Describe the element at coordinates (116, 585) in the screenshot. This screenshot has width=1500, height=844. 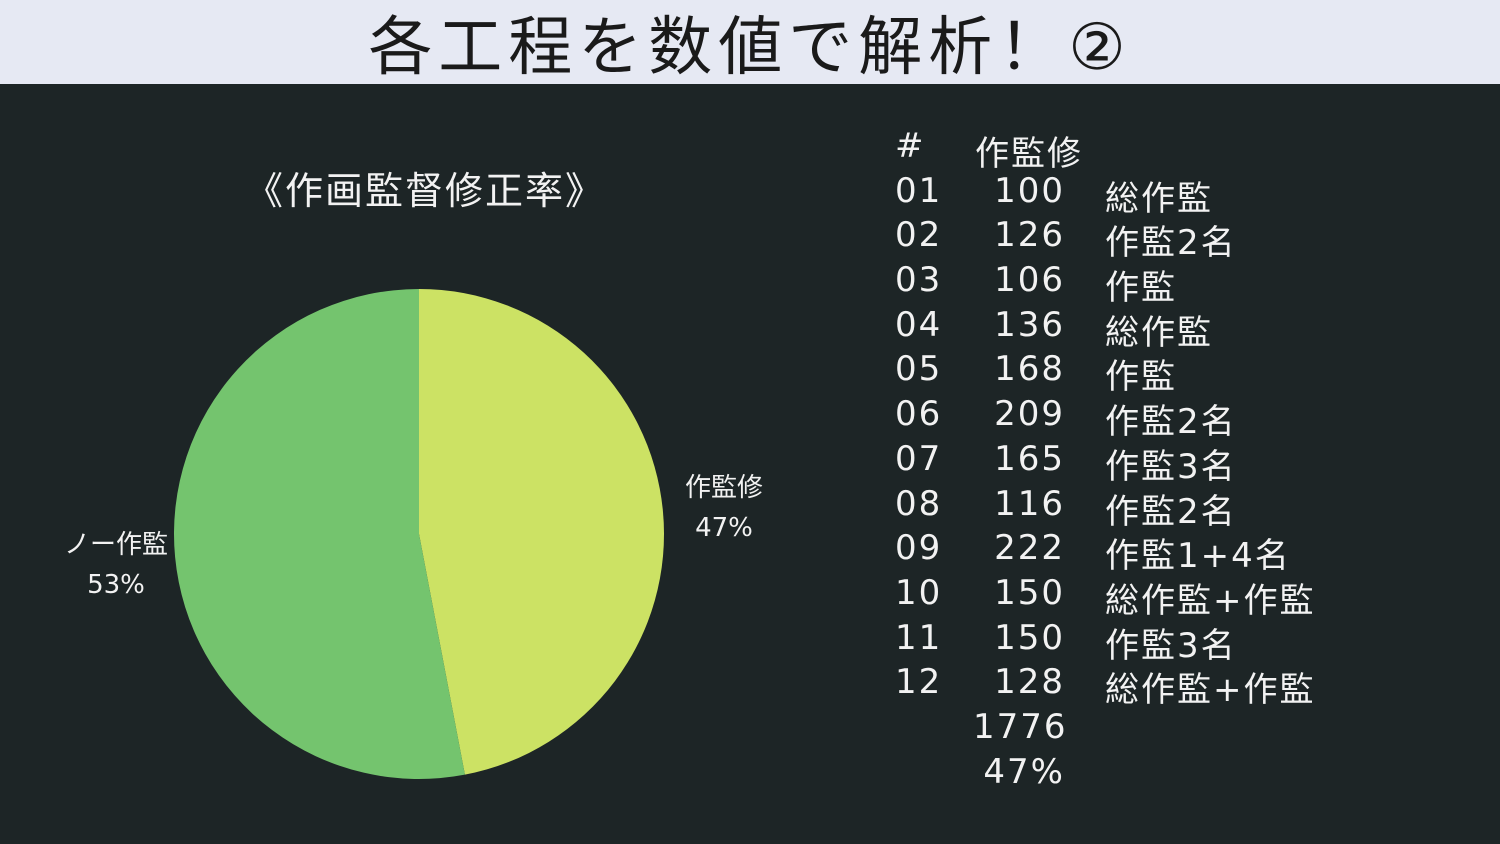
I see `slice-percent-no-sakkan: 53%` at that location.